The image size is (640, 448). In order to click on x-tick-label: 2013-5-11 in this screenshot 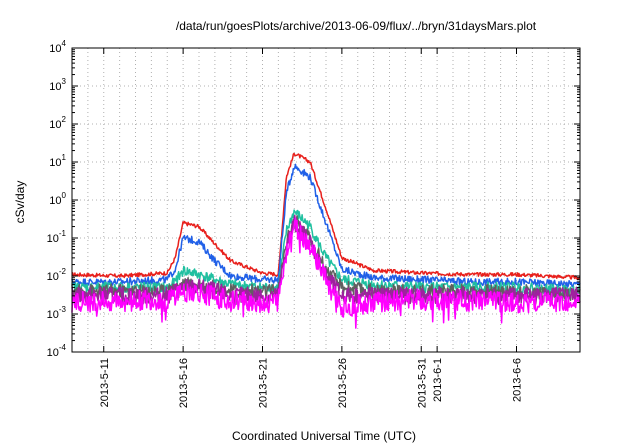, I will do `click(105, 382)`.